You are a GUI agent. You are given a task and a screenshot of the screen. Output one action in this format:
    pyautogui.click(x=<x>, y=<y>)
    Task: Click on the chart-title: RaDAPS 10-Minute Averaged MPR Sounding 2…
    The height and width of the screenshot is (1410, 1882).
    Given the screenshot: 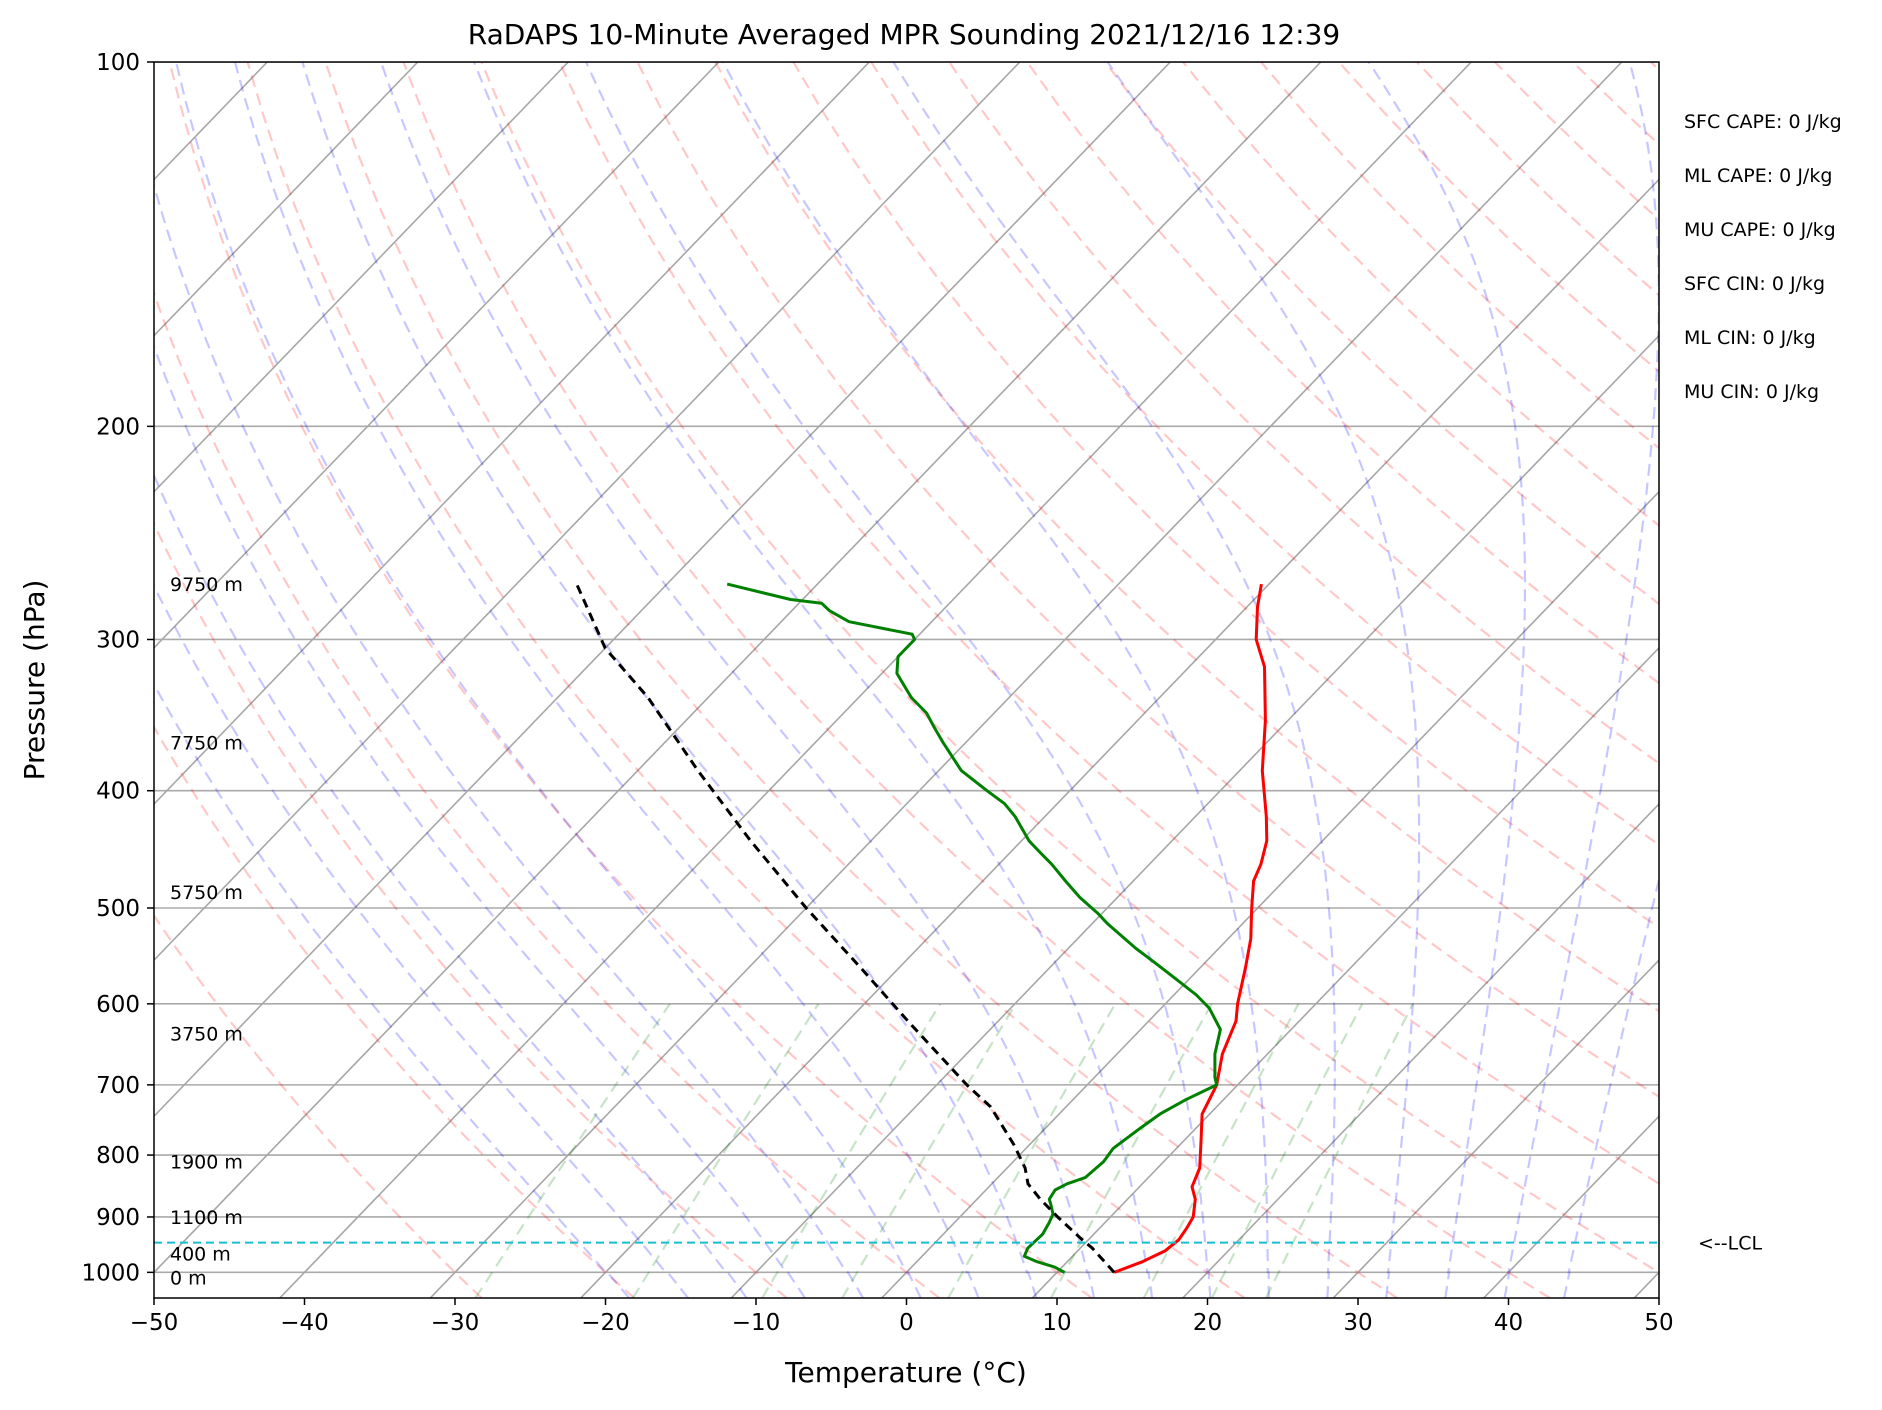 What is the action you would take?
    pyautogui.click(x=904, y=34)
    